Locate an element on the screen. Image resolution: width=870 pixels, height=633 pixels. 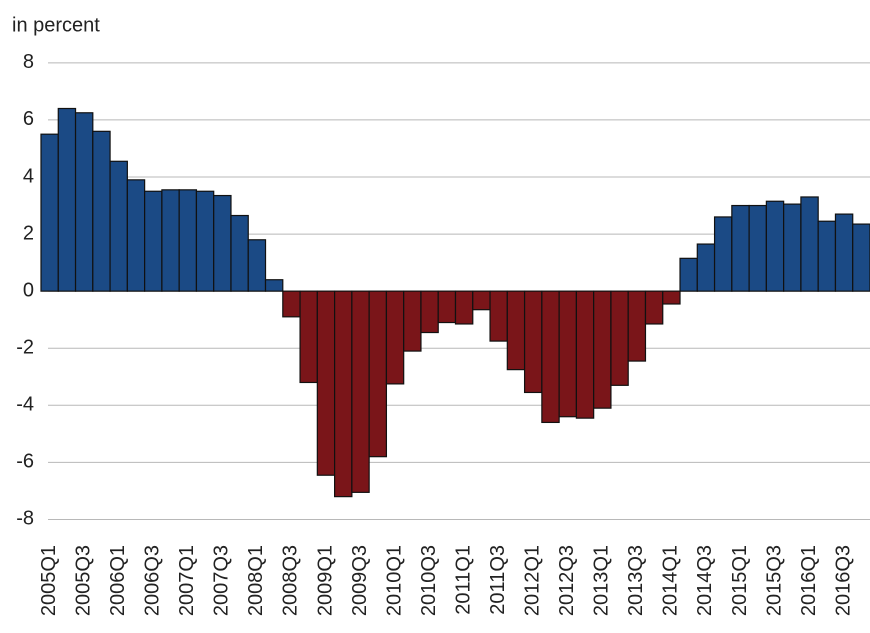
y-tick-label: -2 is located at coordinates (25, 348).